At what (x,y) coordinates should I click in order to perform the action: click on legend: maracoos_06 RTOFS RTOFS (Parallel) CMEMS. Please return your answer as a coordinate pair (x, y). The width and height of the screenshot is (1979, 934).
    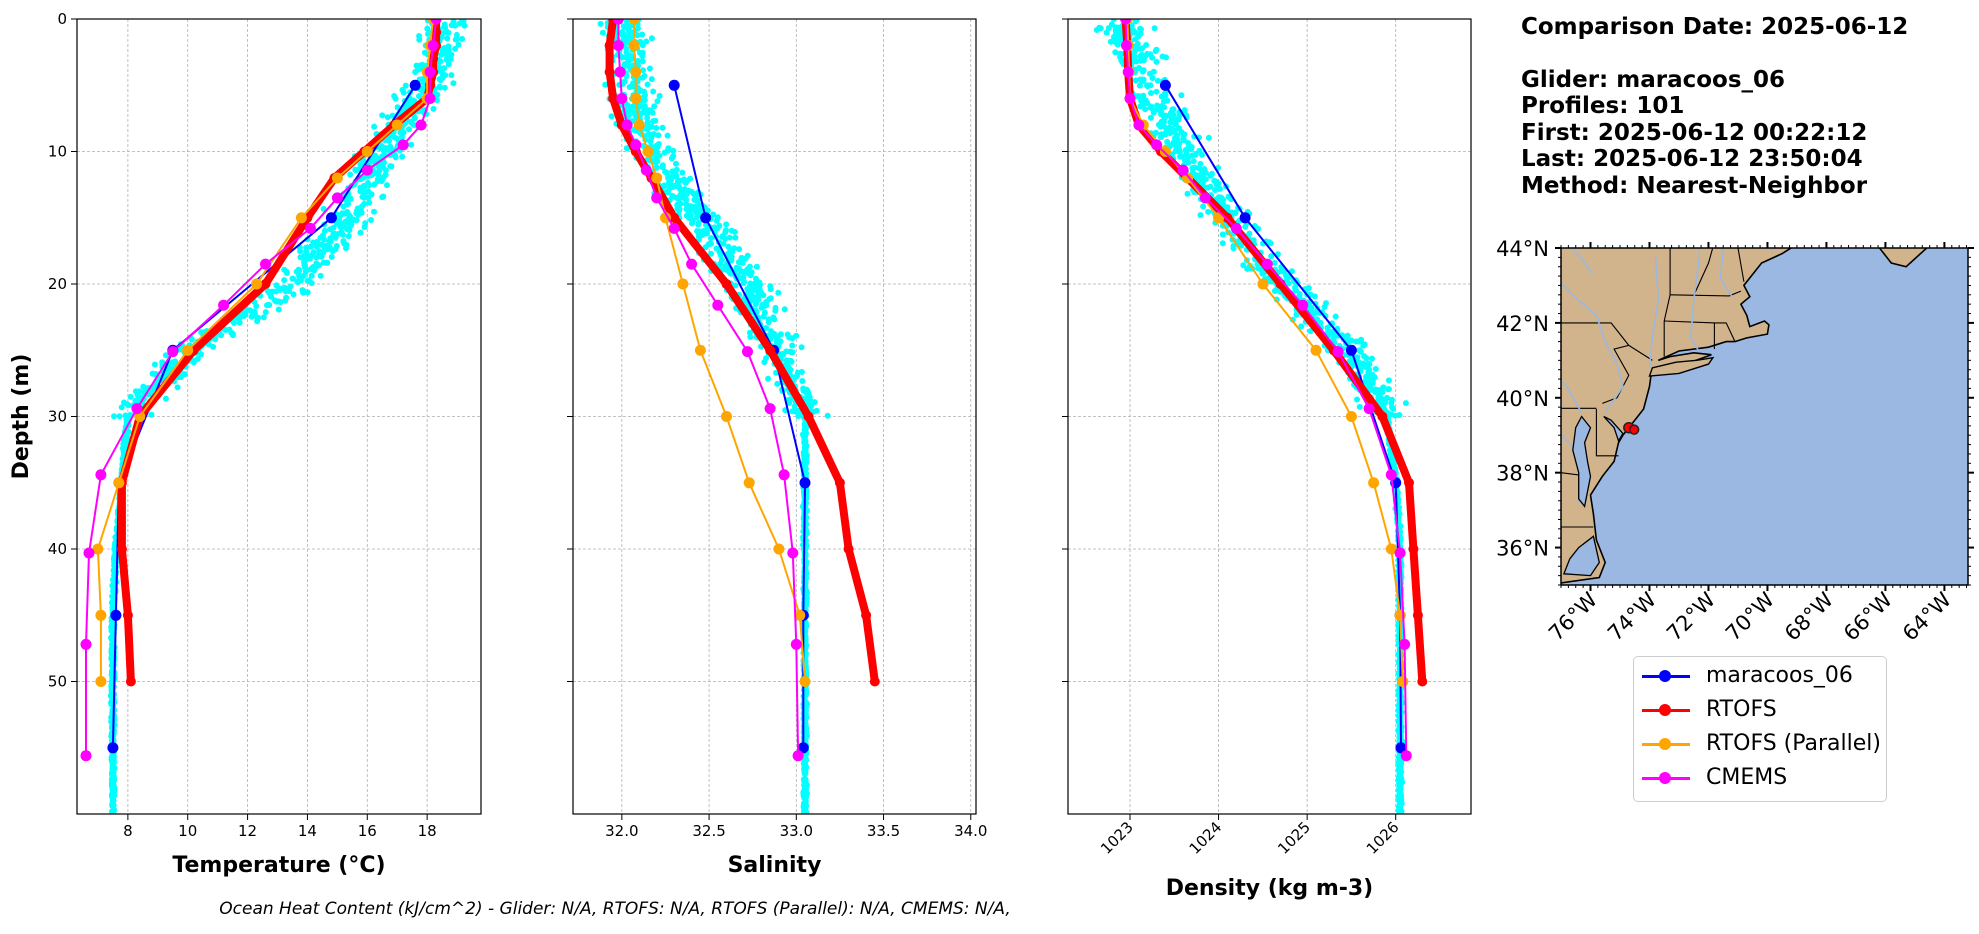
    Looking at the image, I should click on (1760, 729).